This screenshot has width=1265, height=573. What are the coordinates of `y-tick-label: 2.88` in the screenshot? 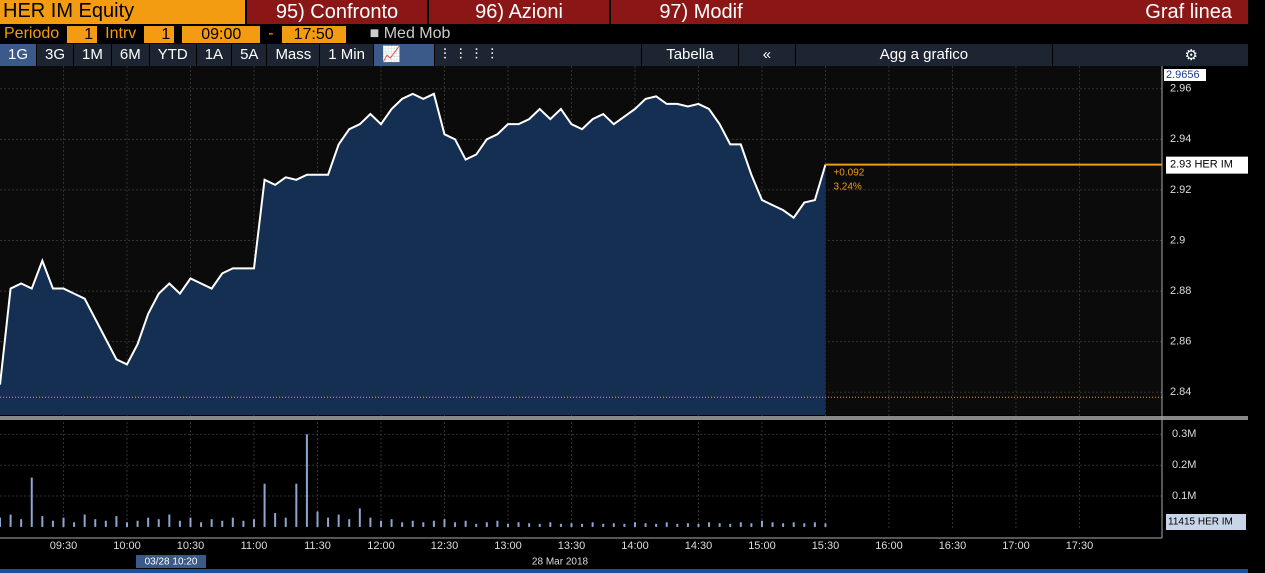 It's located at (1180, 291).